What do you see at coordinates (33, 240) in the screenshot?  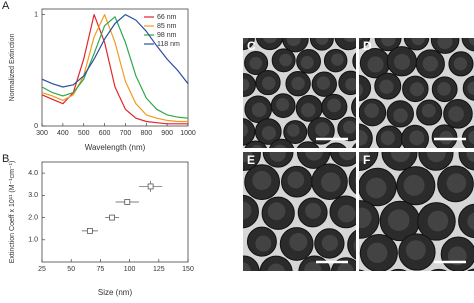 I see `y-tick-label: 1.0` at bounding box center [33, 240].